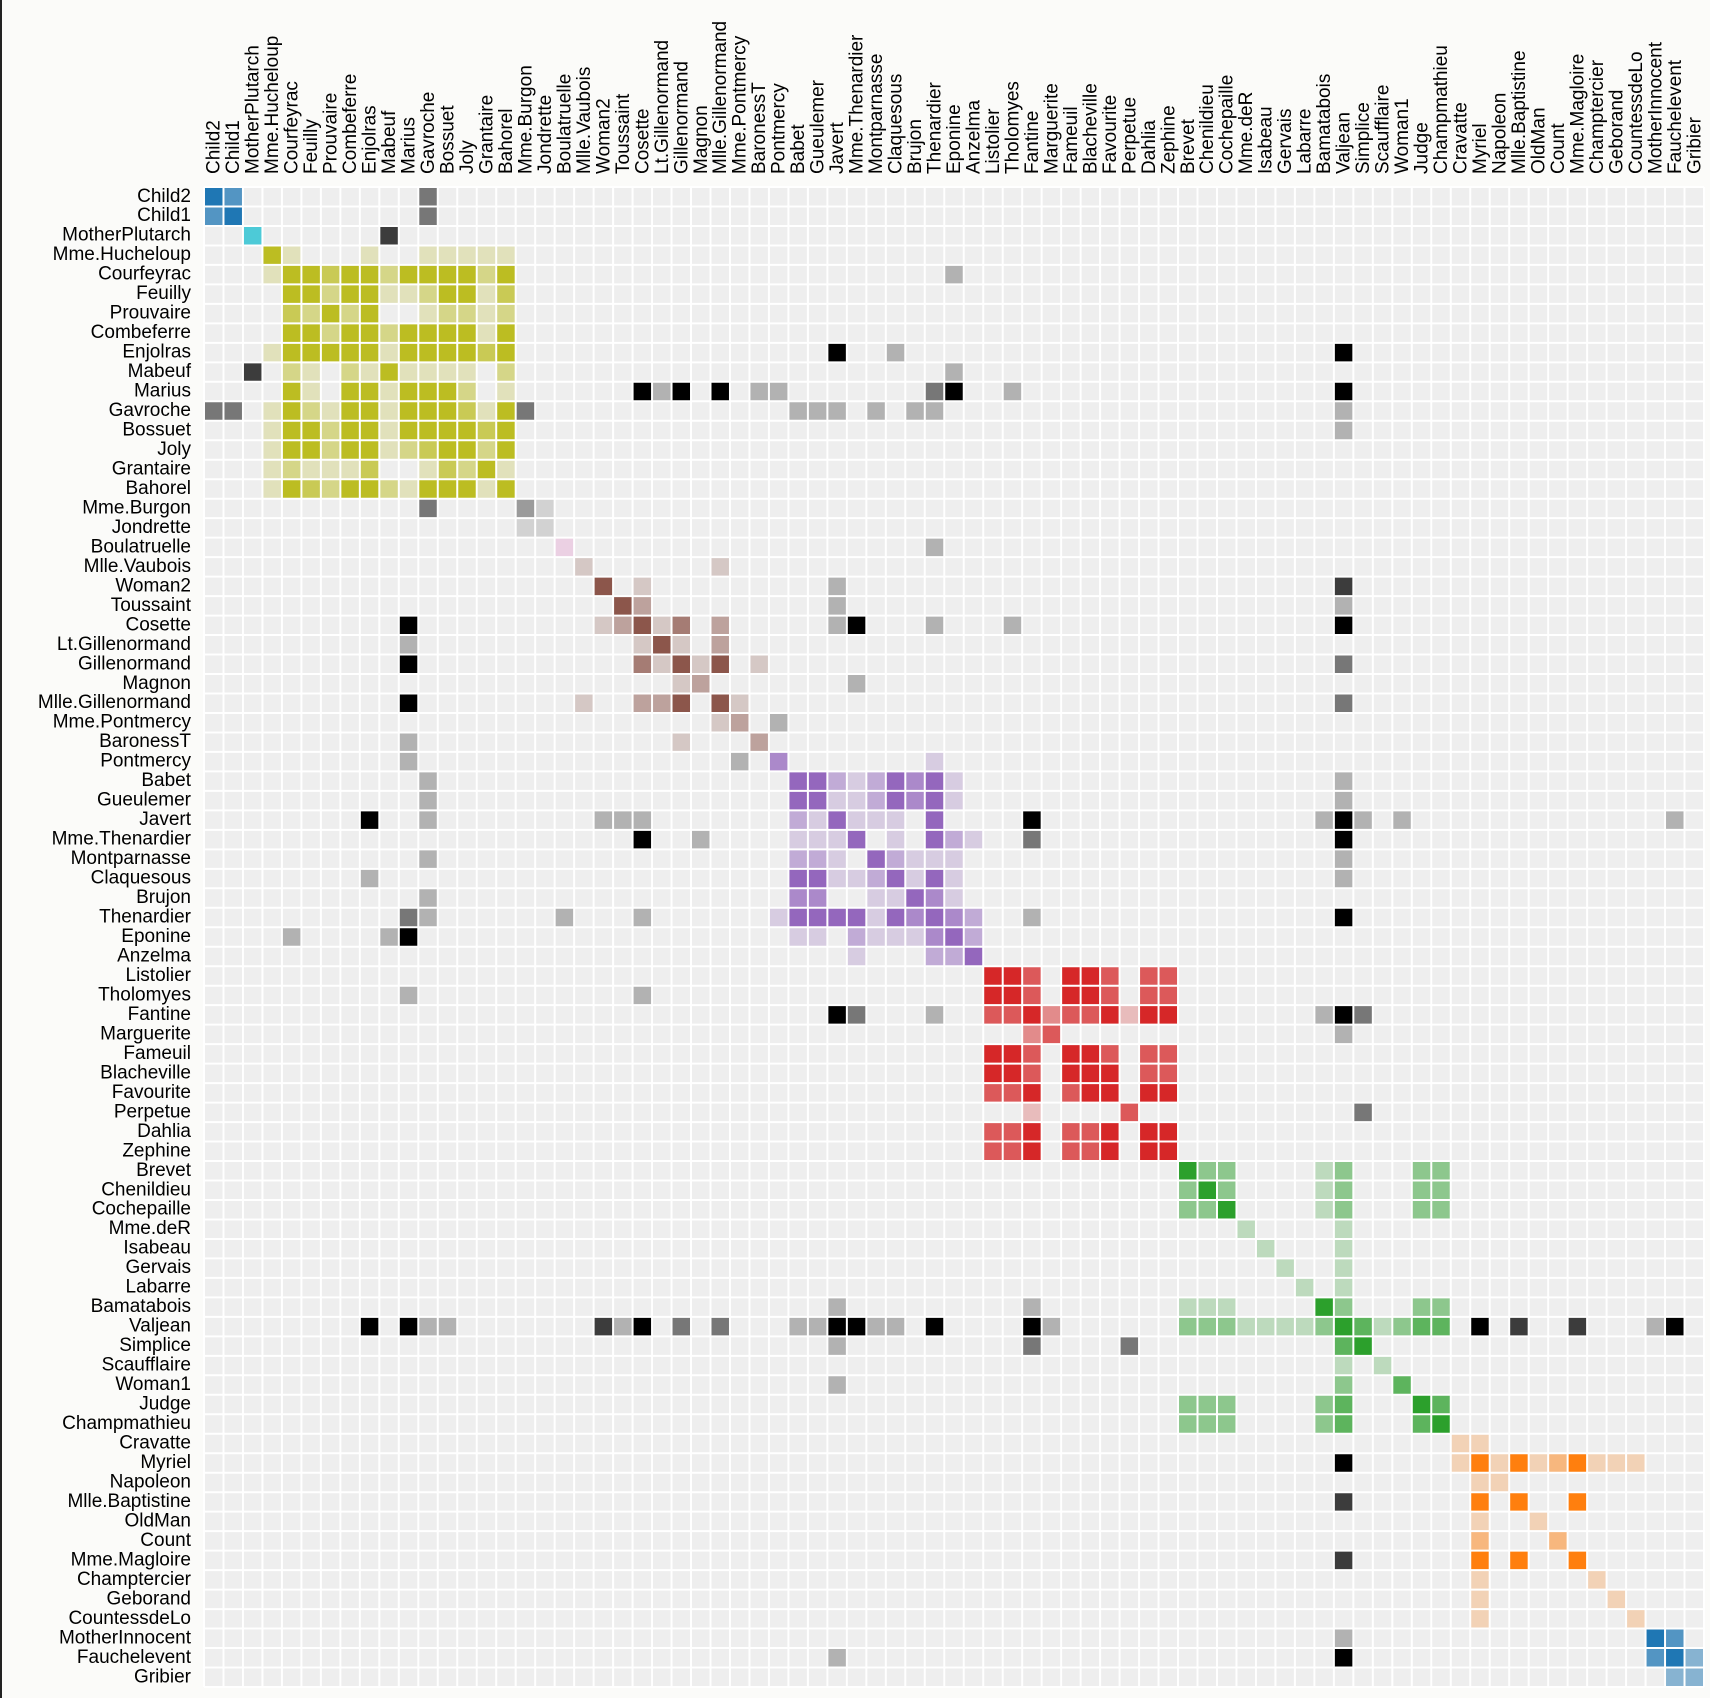 Image resolution: width=1710 pixels, height=1698 pixels. I want to click on matrix-cell: Favourite / Zephine: 4, so click(1168, 1093).